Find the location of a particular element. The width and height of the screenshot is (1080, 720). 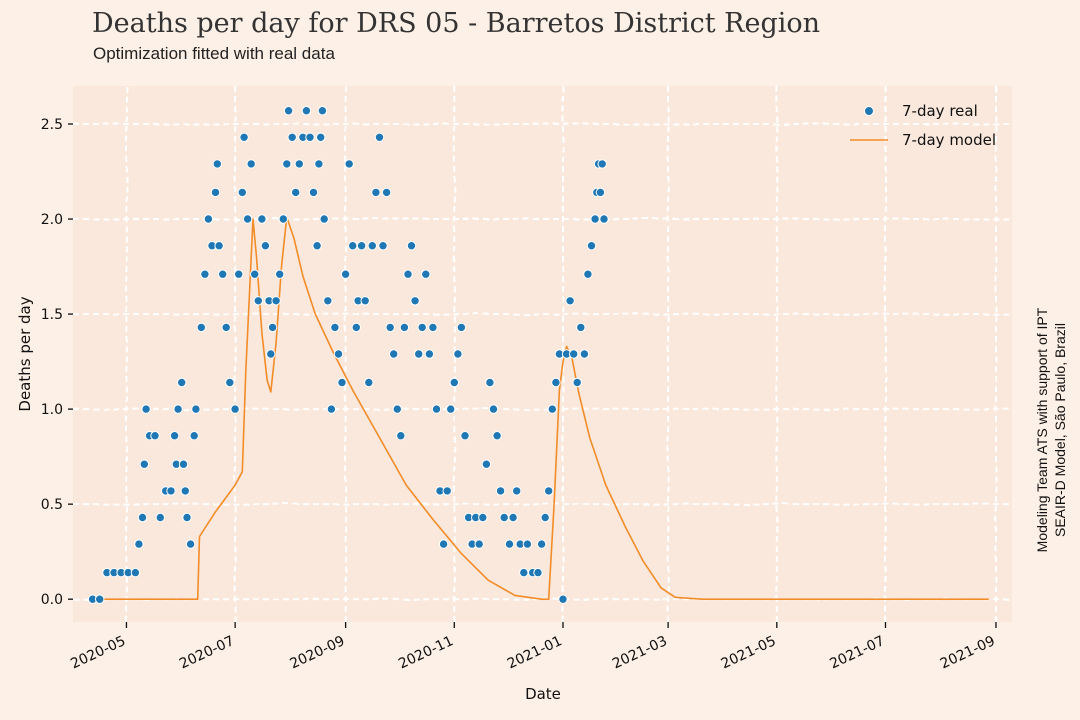

x-tick-label: 2020-05 is located at coordinates (98, 652).